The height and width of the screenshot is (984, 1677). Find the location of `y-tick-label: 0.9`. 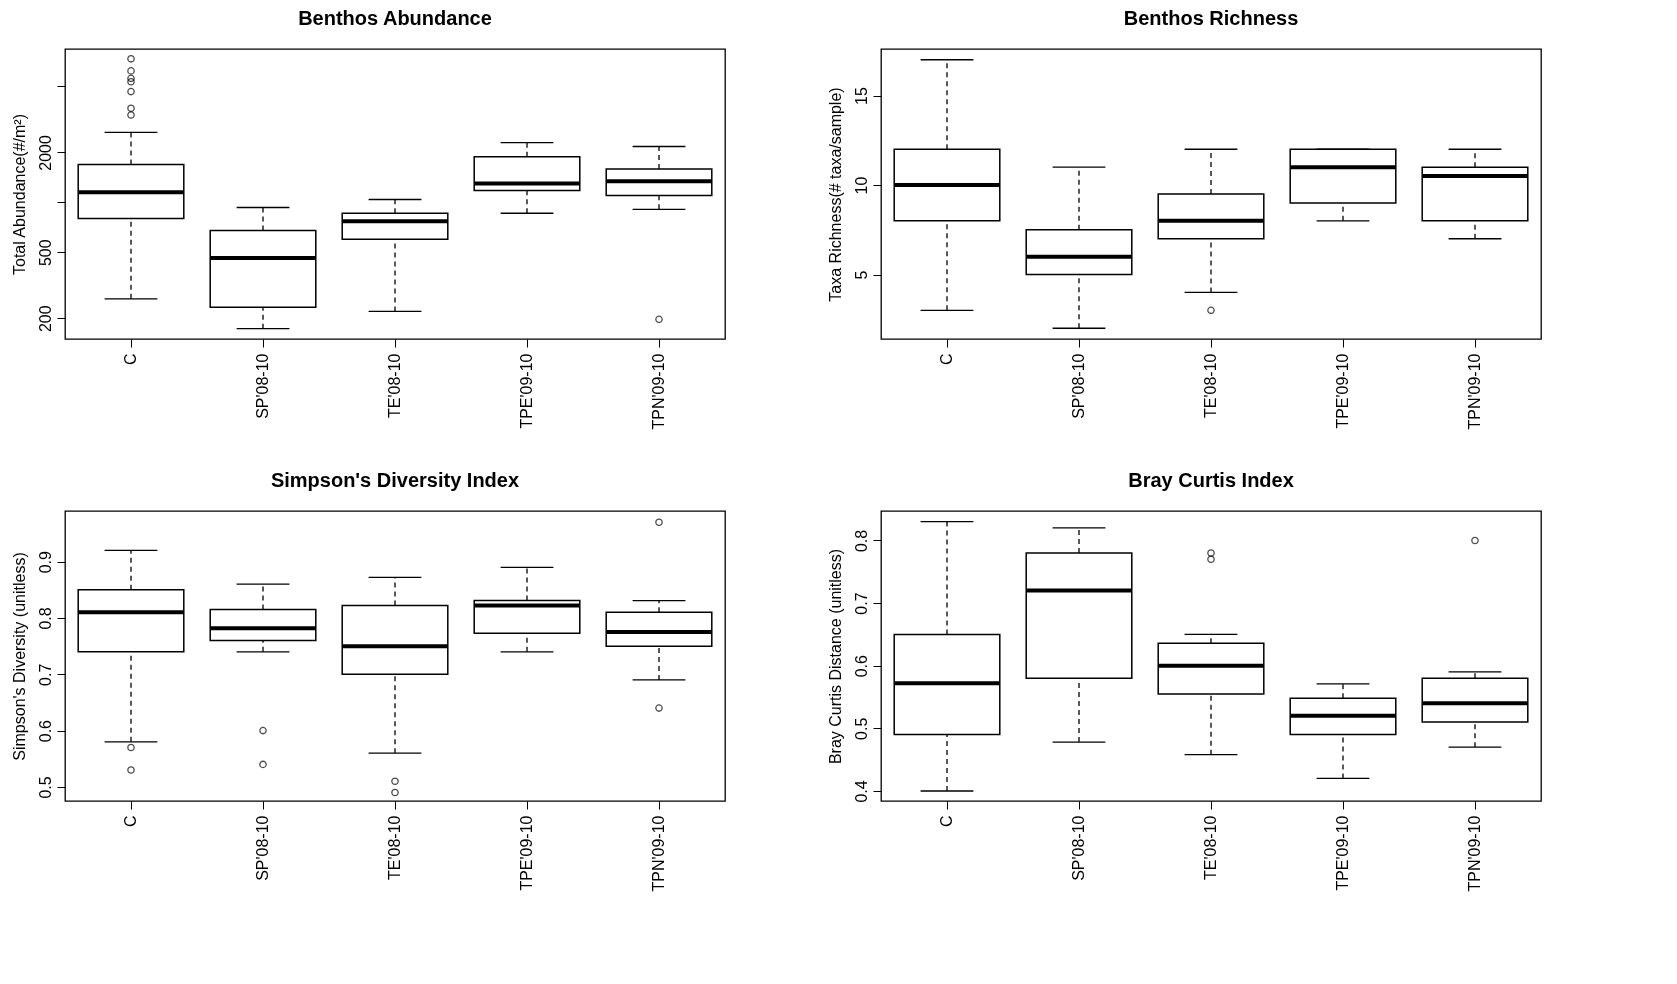

y-tick-label: 0.9 is located at coordinates (45, 562).